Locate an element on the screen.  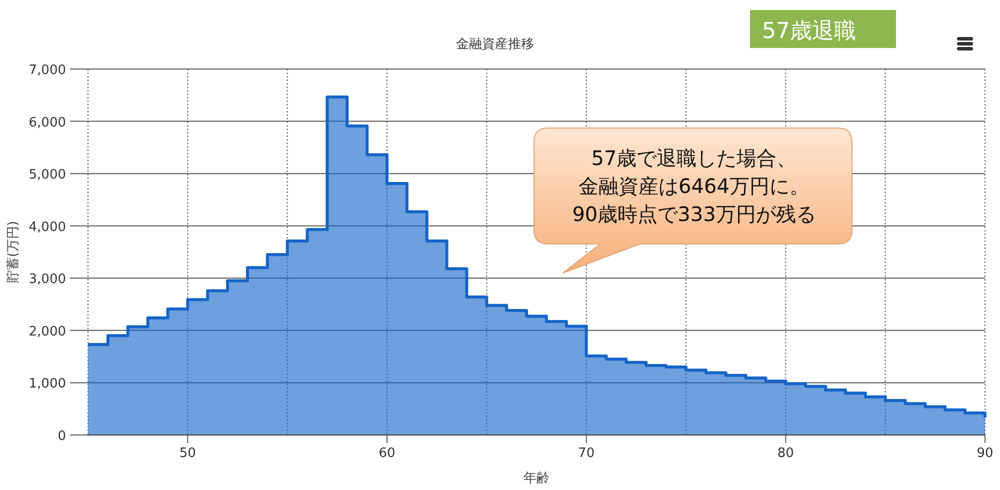
y-tick-label: 7,000 is located at coordinates (47, 70).